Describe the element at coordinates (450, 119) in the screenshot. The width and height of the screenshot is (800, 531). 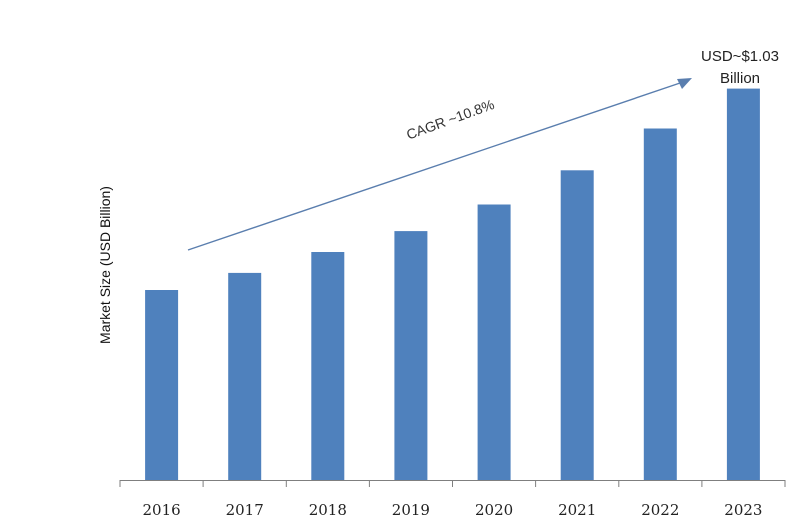
I see `cagr-label: CAGR ~10.8%` at that location.